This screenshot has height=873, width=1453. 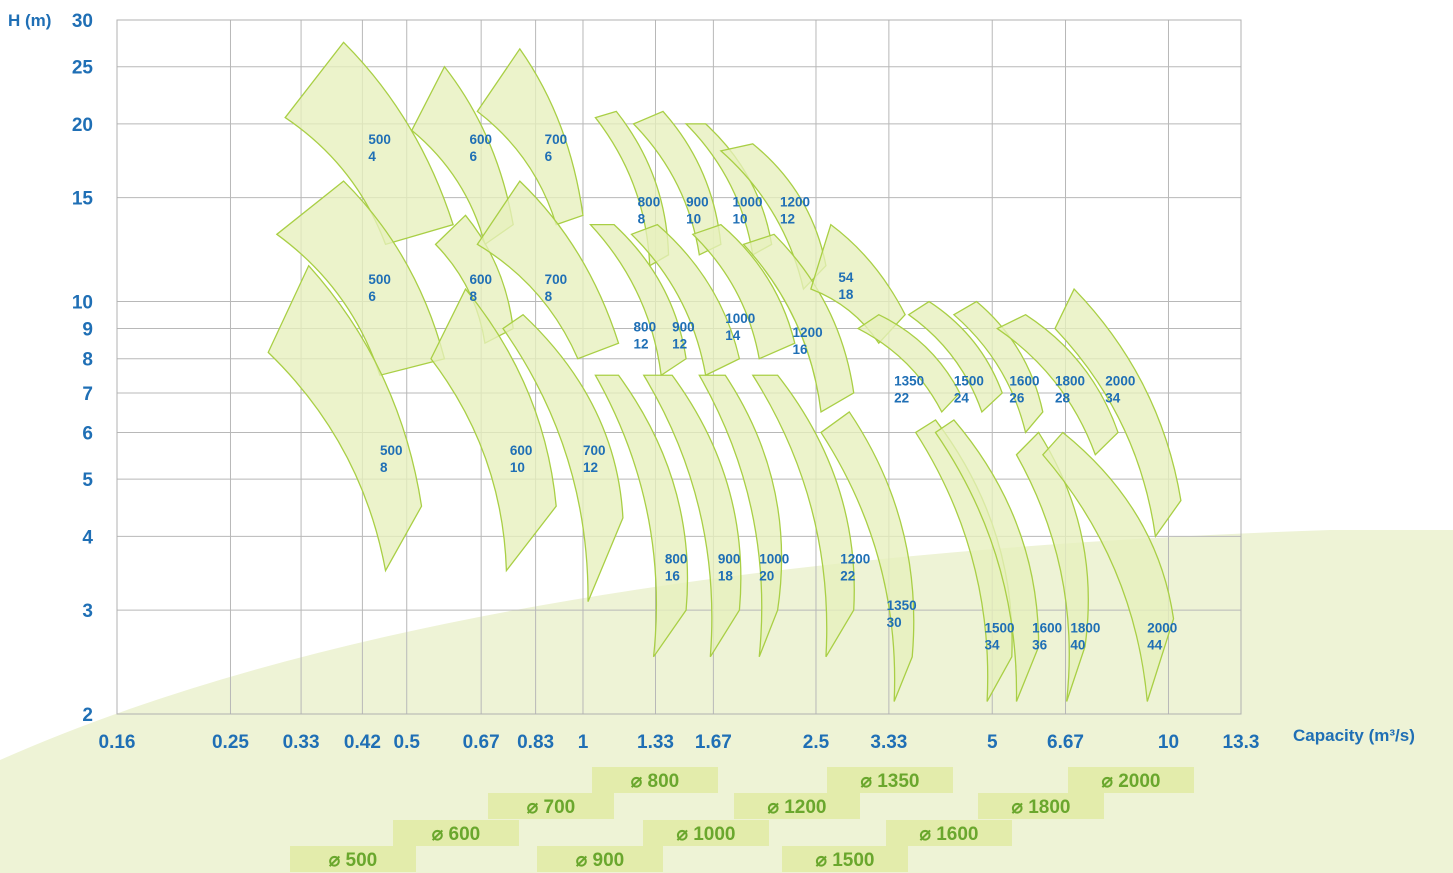 I want to click on x-tick-label: 0.42, so click(x=362, y=742).